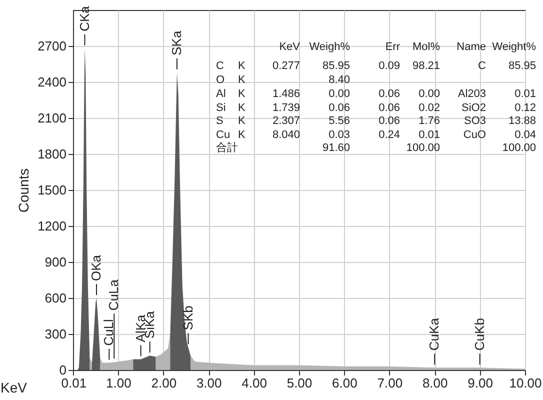 The image size is (543, 400). I want to click on annotation: 1.76, so click(429, 121).